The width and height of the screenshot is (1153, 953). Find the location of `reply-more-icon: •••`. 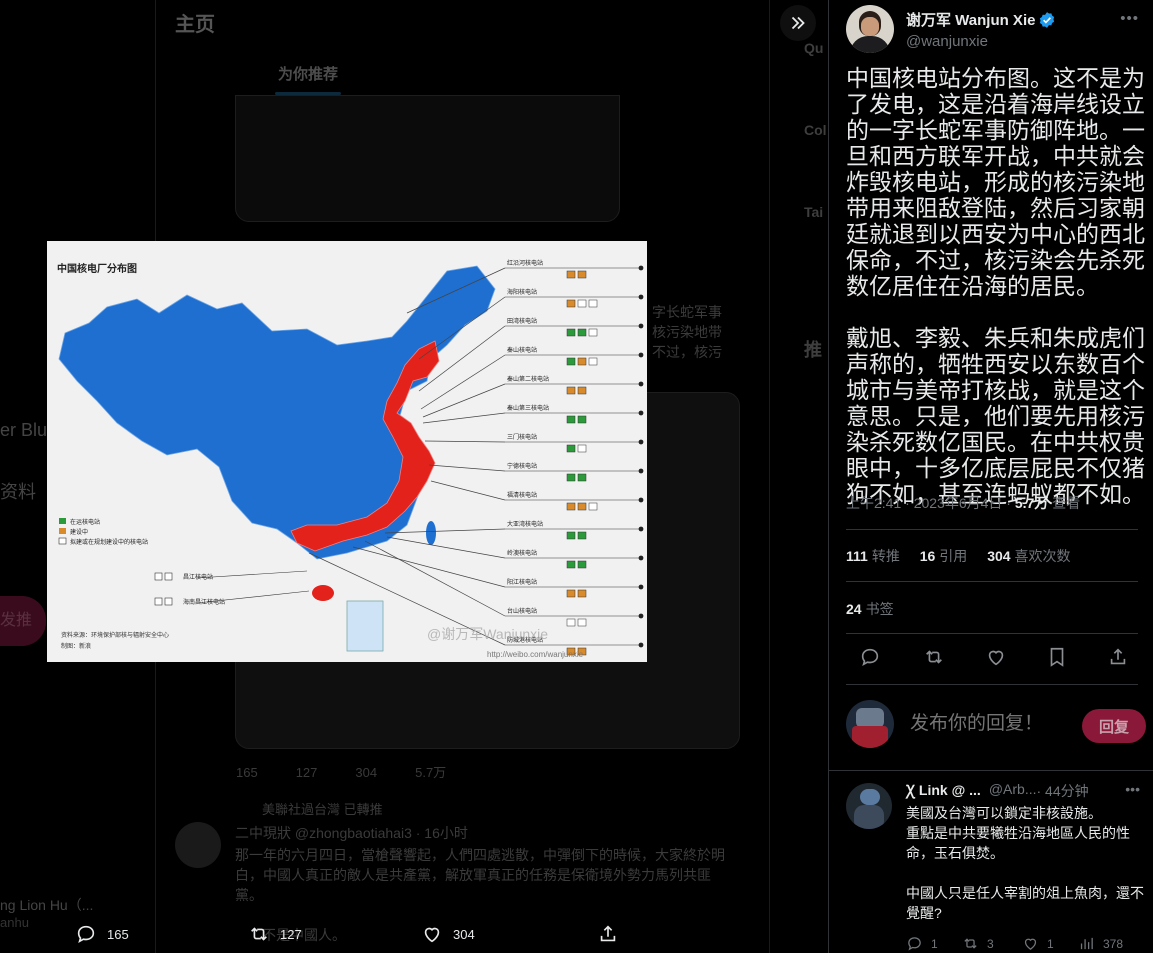

reply-more-icon: ••• is located at coordinates (1132, 789).